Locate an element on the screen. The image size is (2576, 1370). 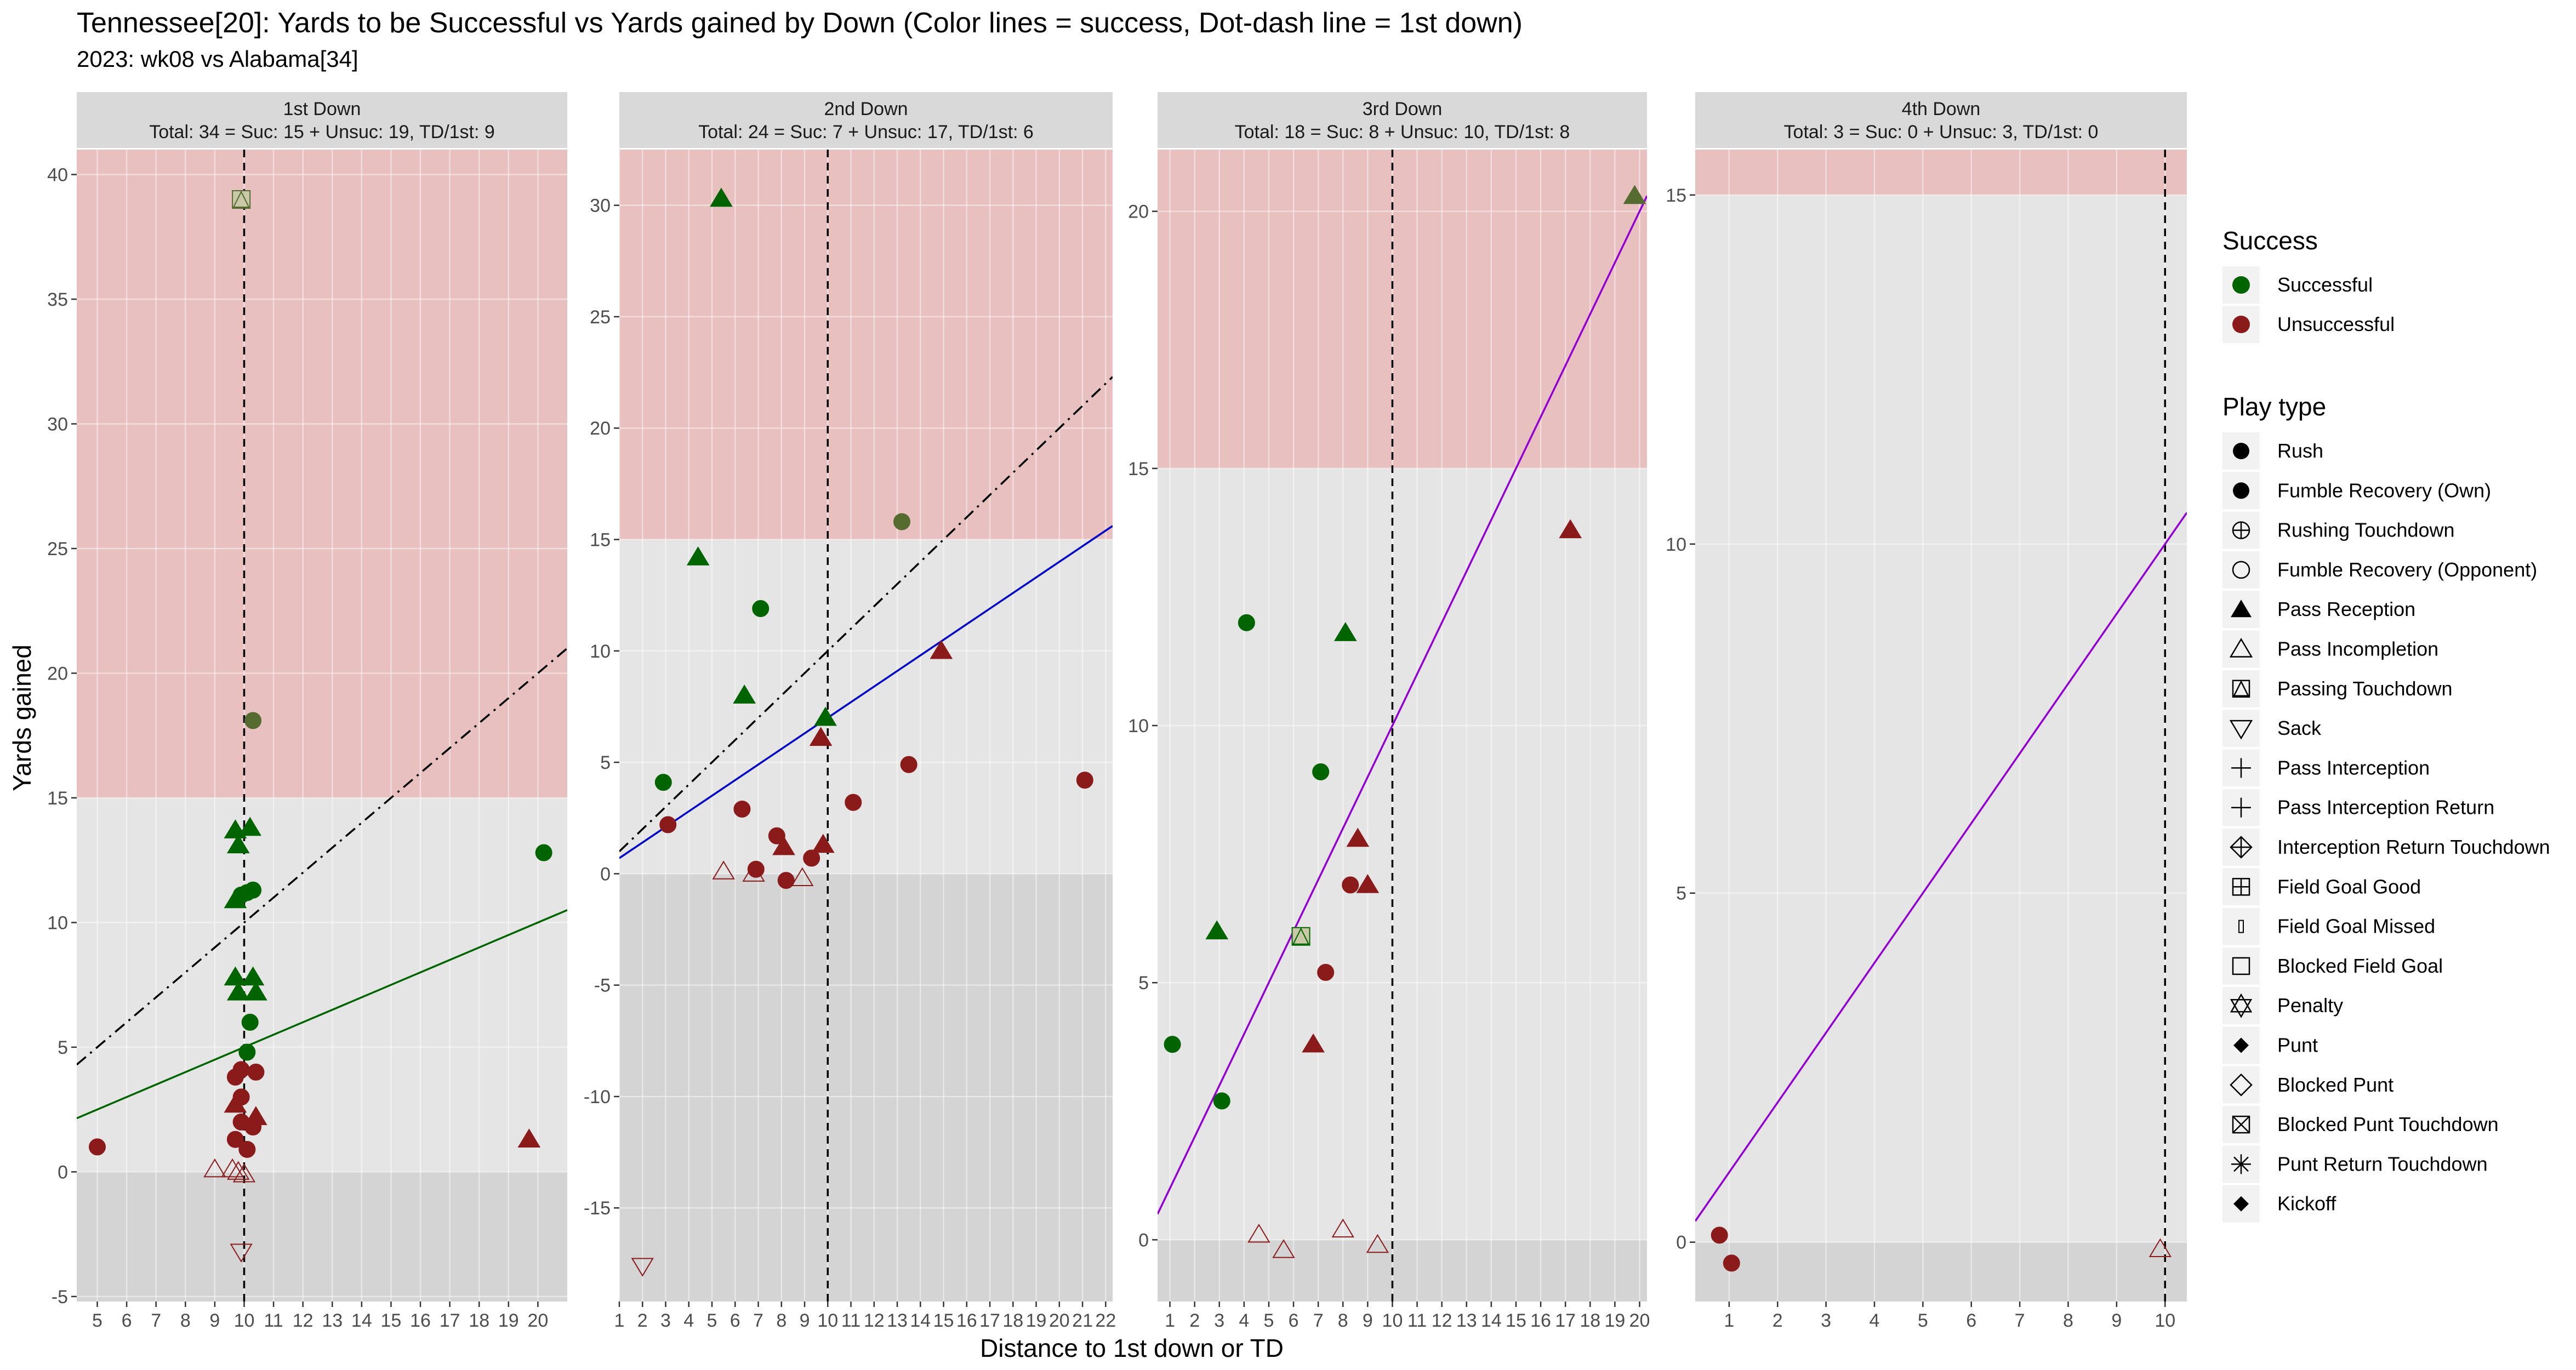
legend-success-title: Success is located at coordinates (2270, 241).